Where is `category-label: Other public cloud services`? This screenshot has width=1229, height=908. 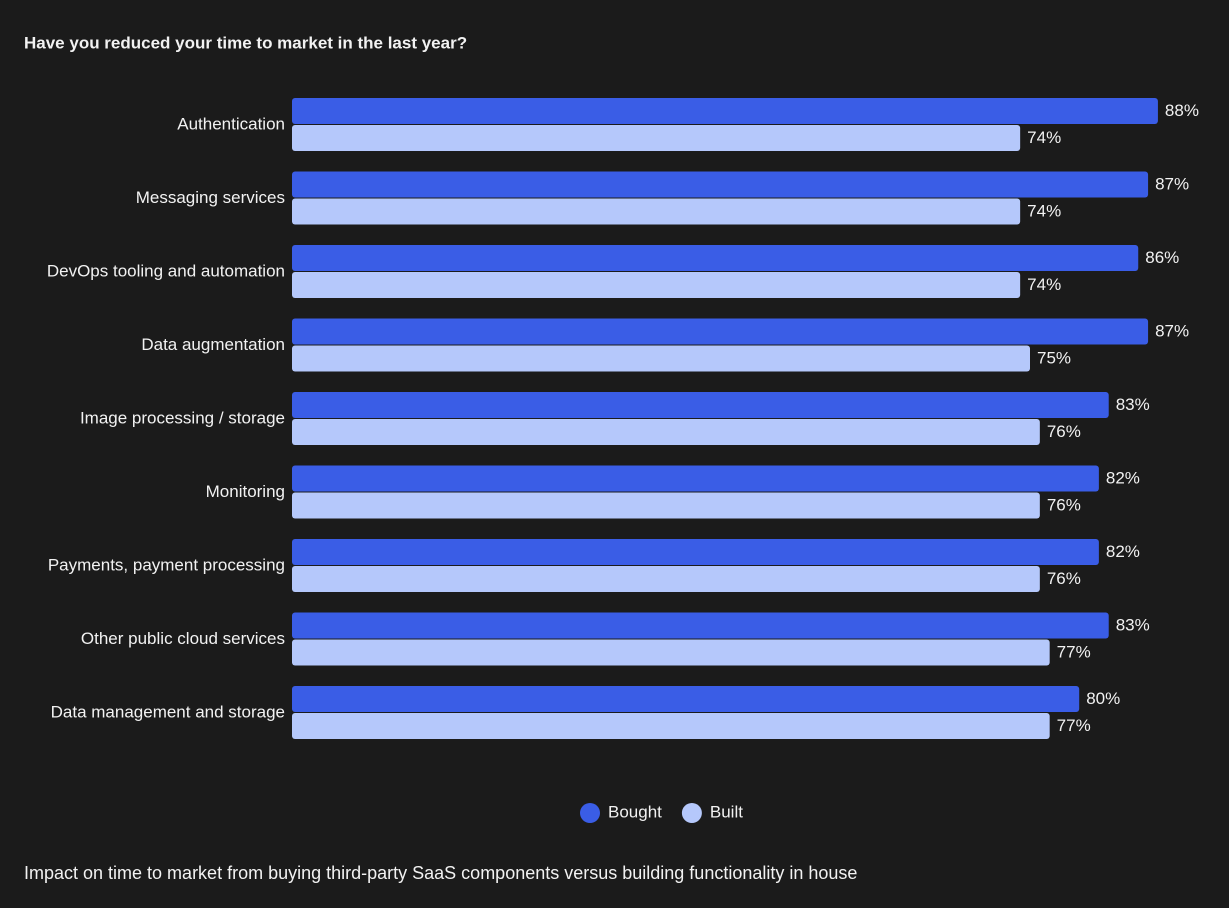
category-label: Other public cloud services is located at coordinates (183, 638).